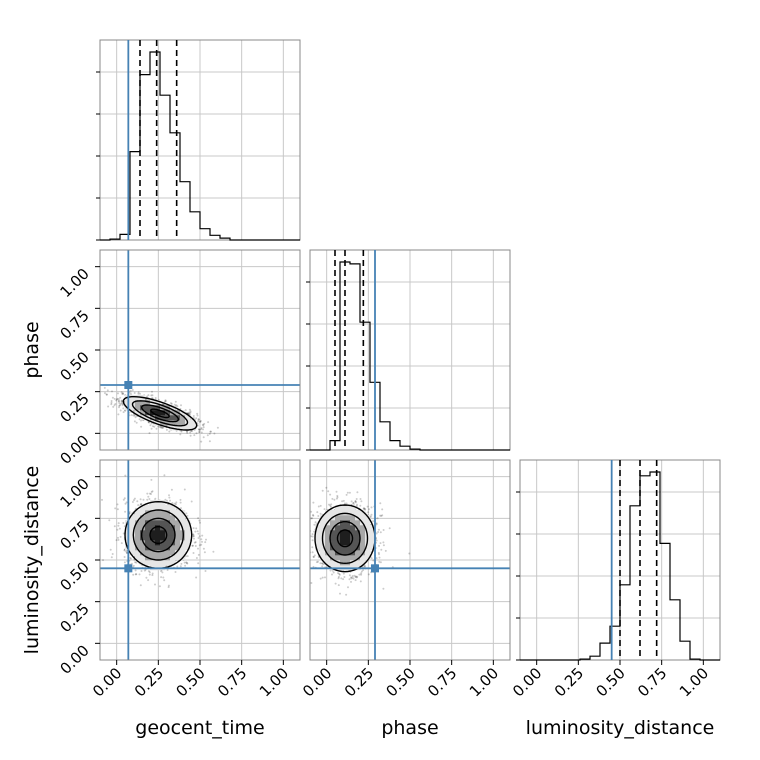 The height and width of the screenshot is (760, 760). Describe the element at coordinates (149, 682) in the screenshot. I see `x-tick-label: 0.25` at that location.